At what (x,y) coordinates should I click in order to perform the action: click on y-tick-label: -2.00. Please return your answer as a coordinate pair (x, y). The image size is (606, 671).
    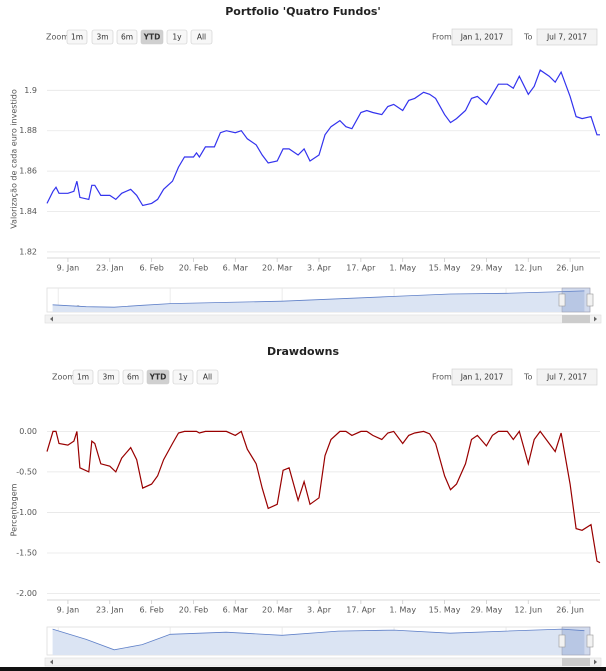
    Looking at the image, I should click on (26, 593).